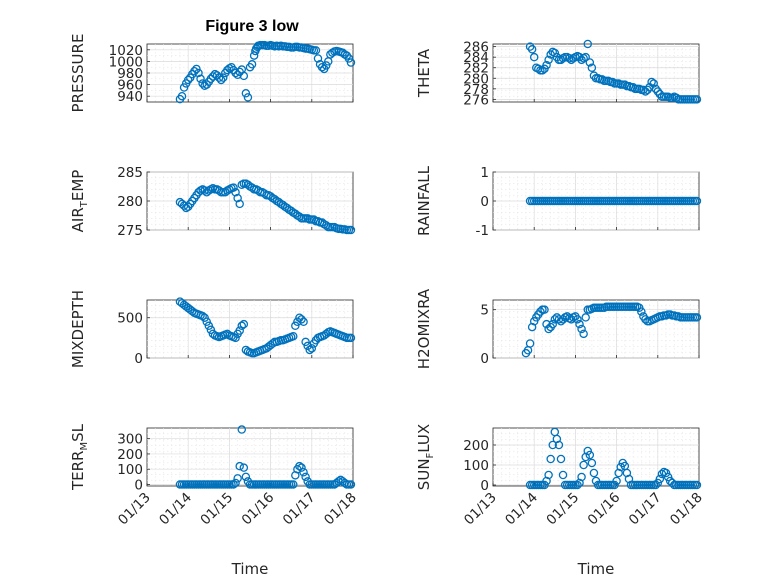  Describe the element at coordinates (424, 328) in the screenshot. I see `y-axis-label-main: H2OMIXRA` at that location.